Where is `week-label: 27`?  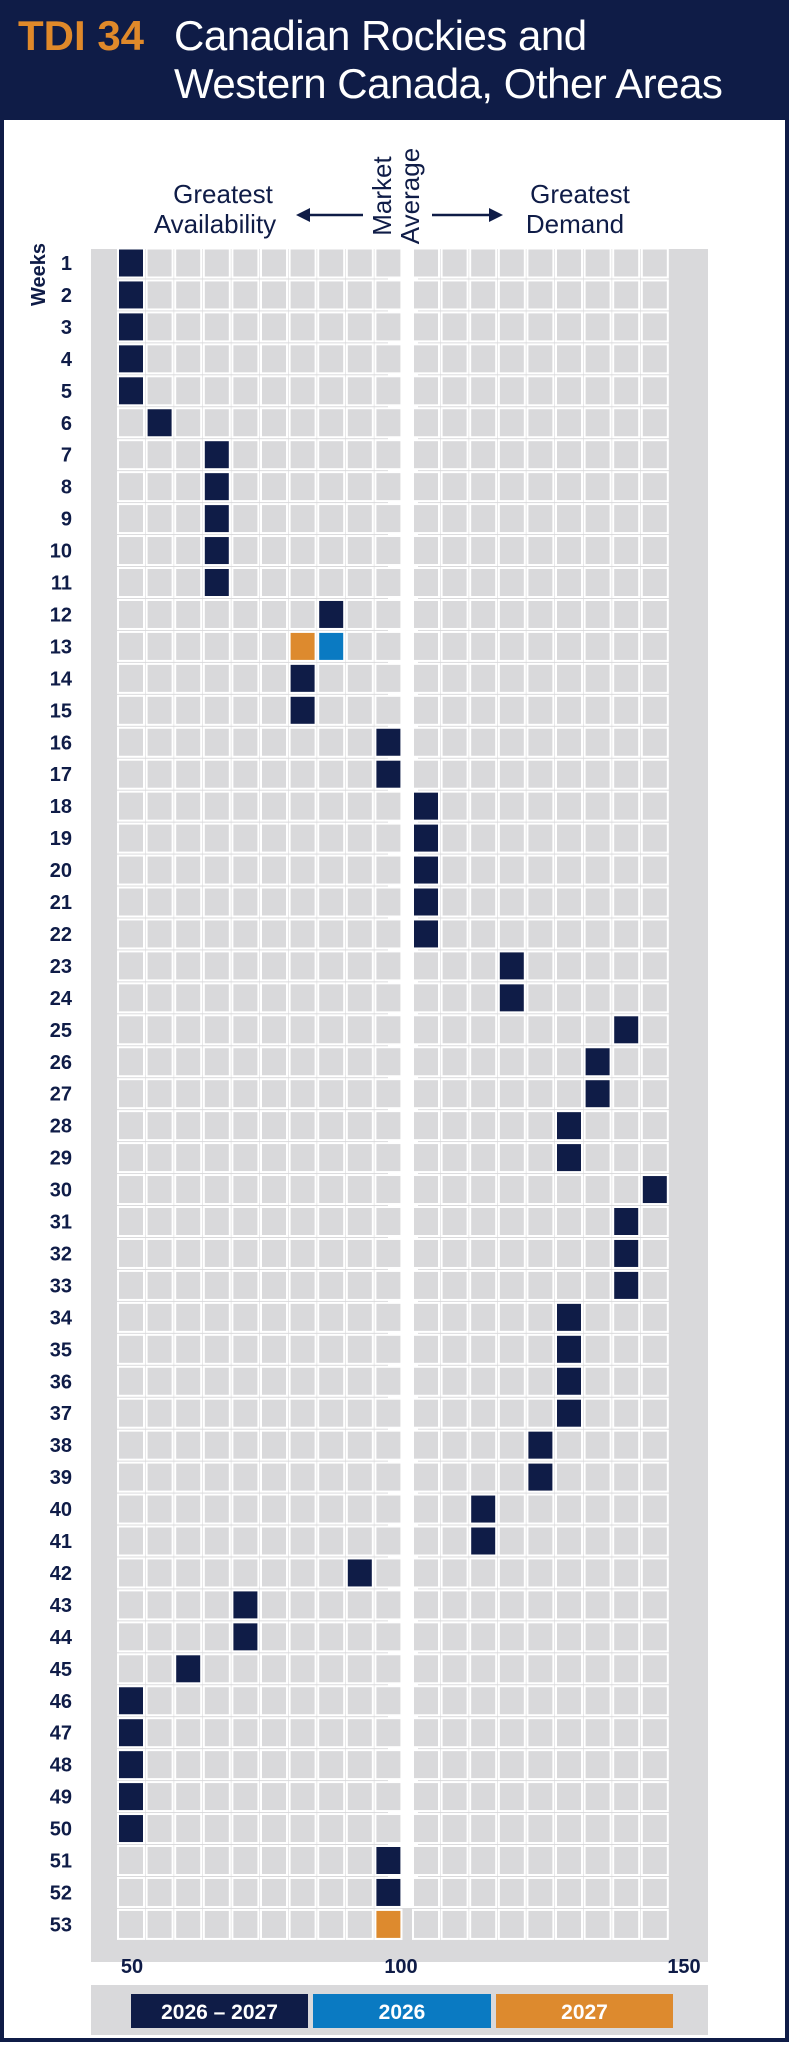 week-label: 27 is located at coordinates (61, 1095).